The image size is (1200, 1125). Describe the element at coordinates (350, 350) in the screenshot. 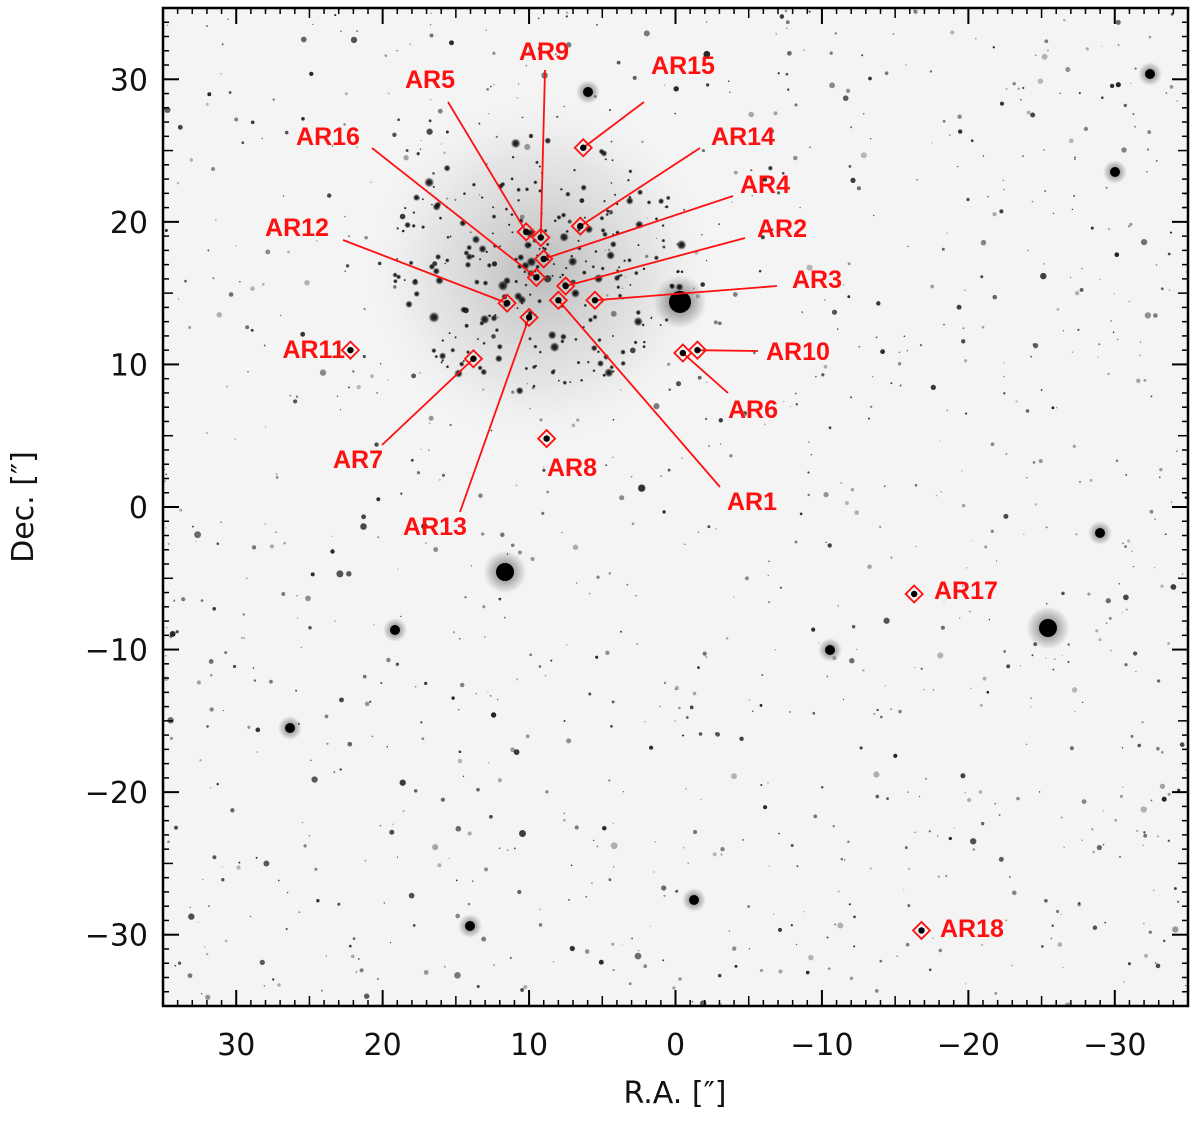

I see `marker-ar11` at that location.